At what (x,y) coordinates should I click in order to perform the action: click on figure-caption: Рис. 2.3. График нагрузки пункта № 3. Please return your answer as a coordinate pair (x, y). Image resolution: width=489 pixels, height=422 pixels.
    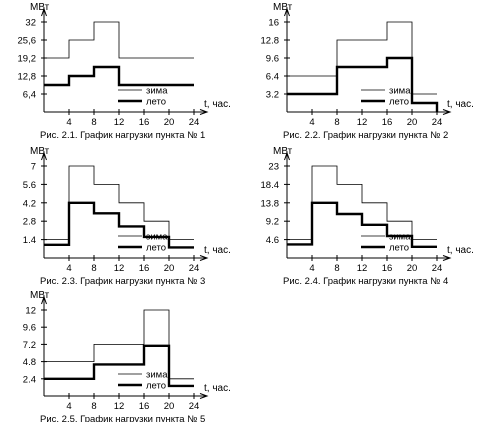
    Looking at the image, I should click on (122, 281).